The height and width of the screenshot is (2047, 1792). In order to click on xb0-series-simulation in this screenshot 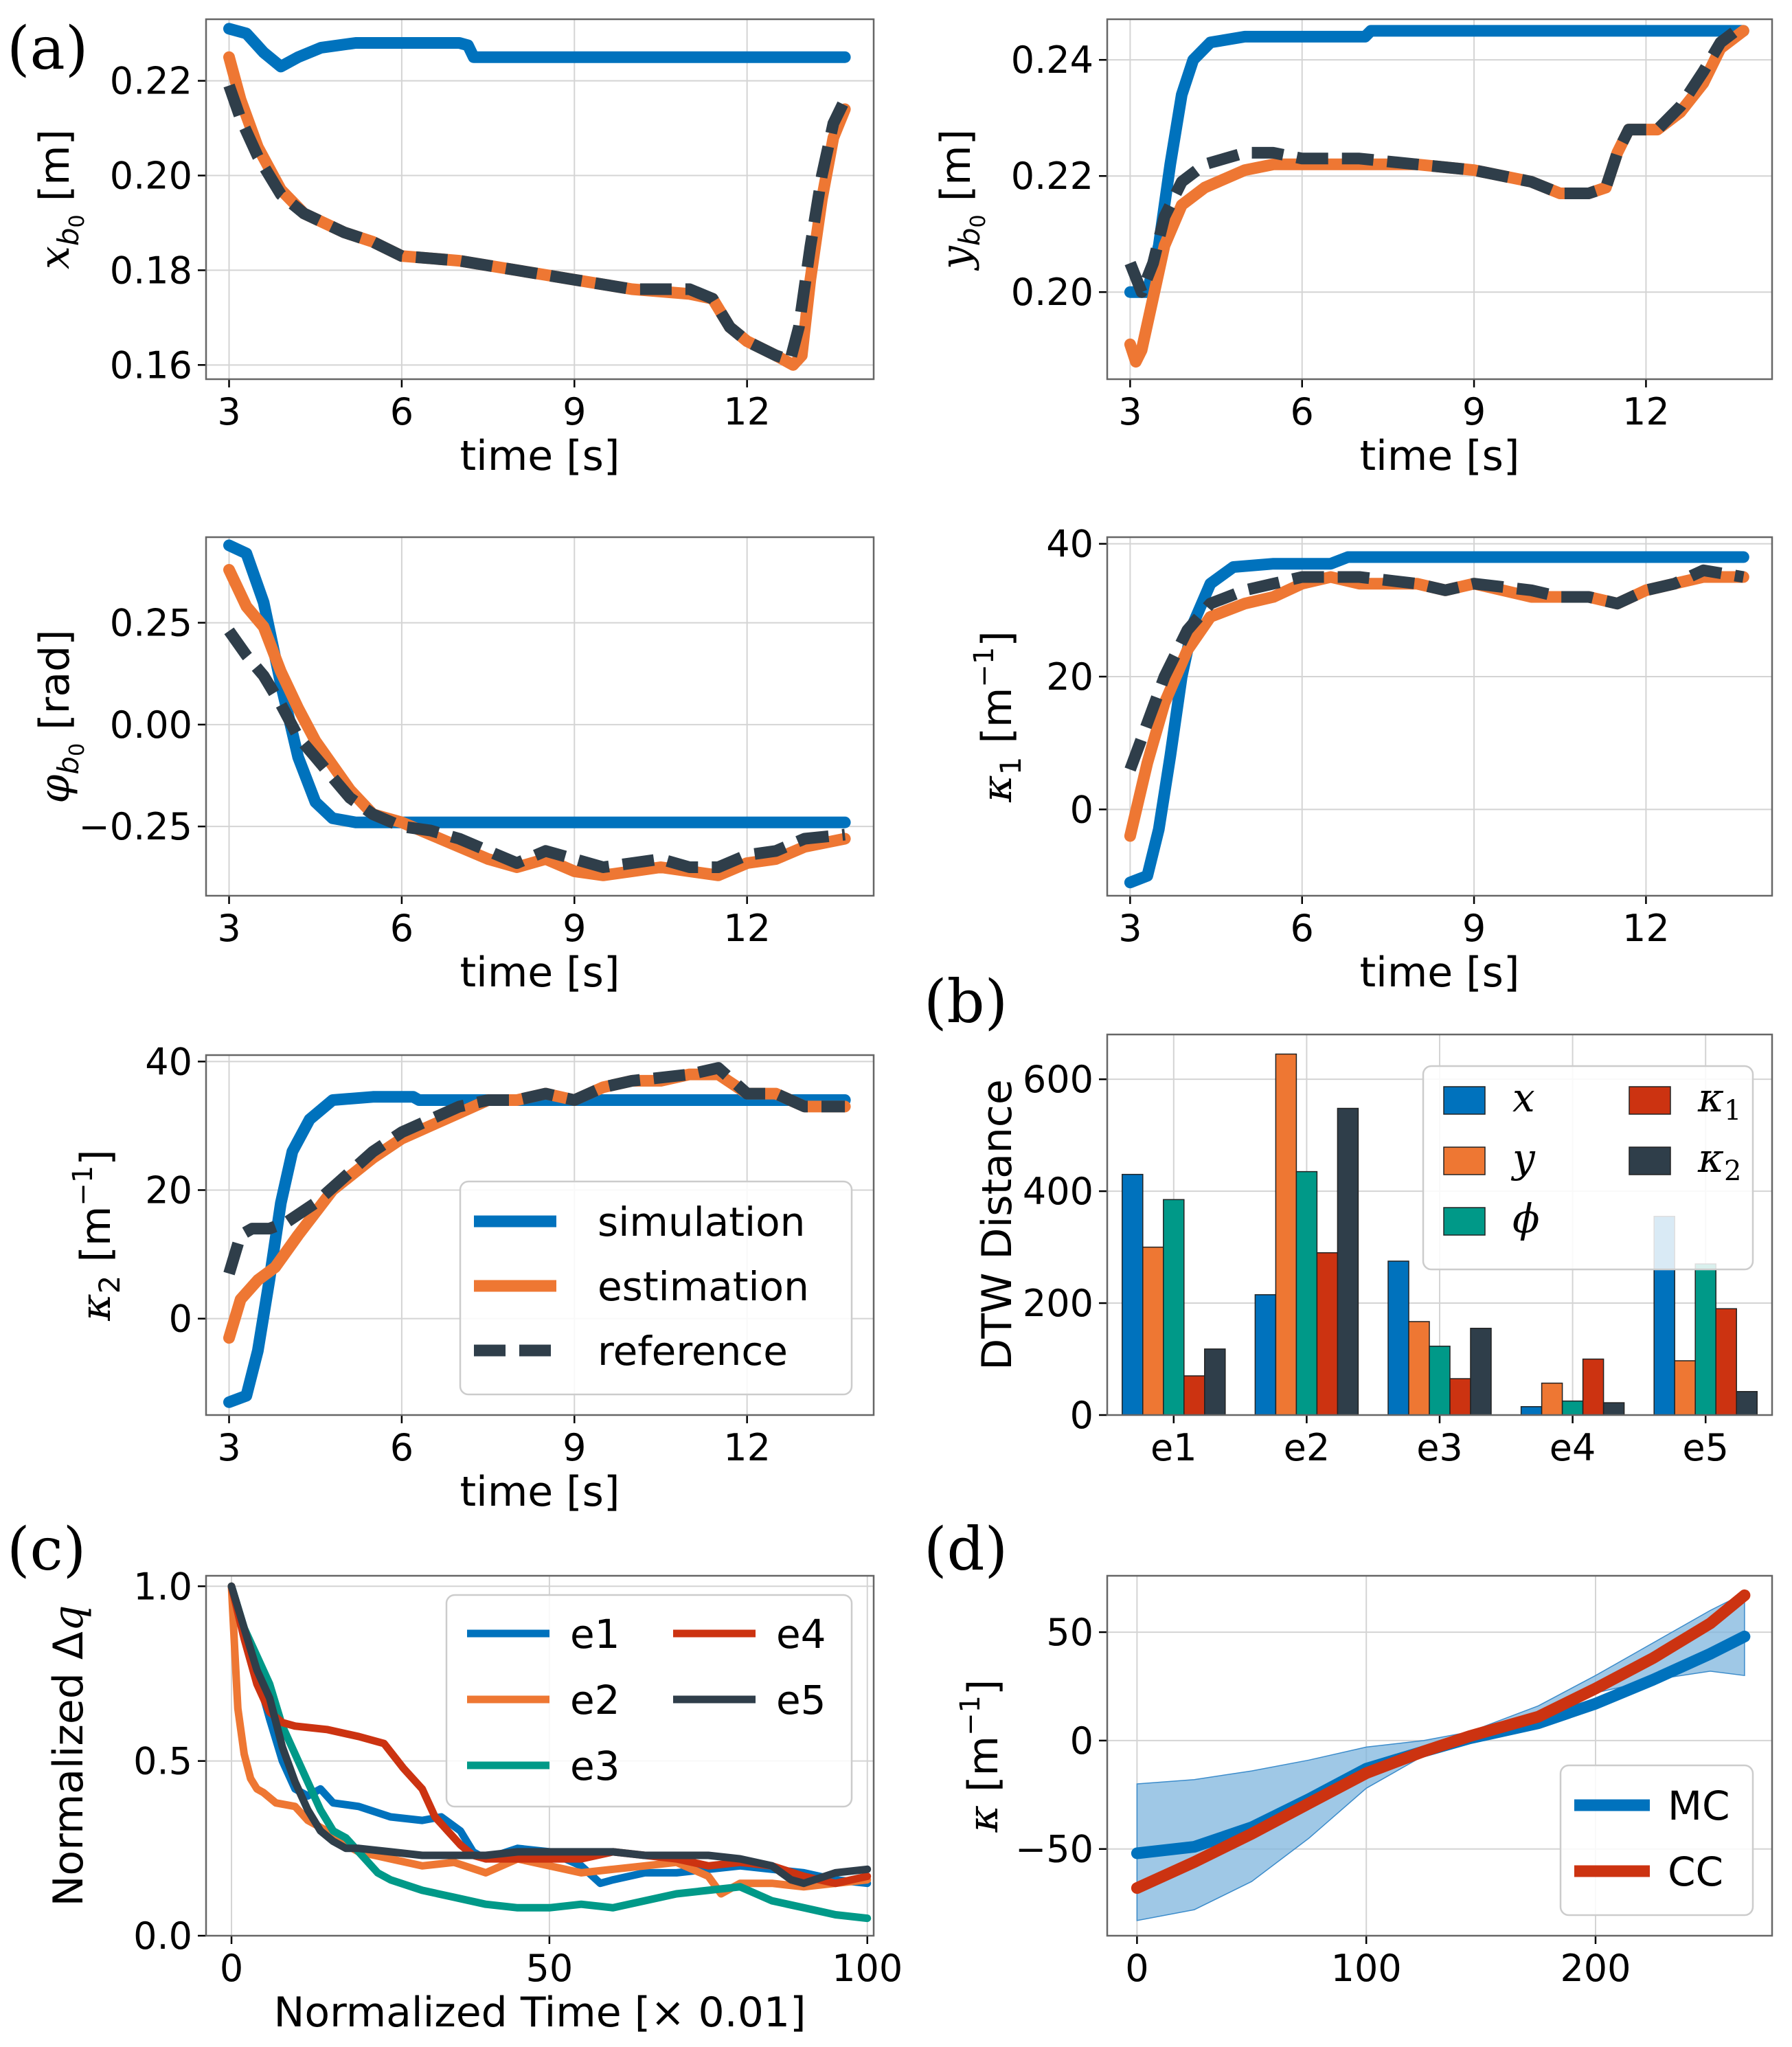, I will do `click(537, 48)`.